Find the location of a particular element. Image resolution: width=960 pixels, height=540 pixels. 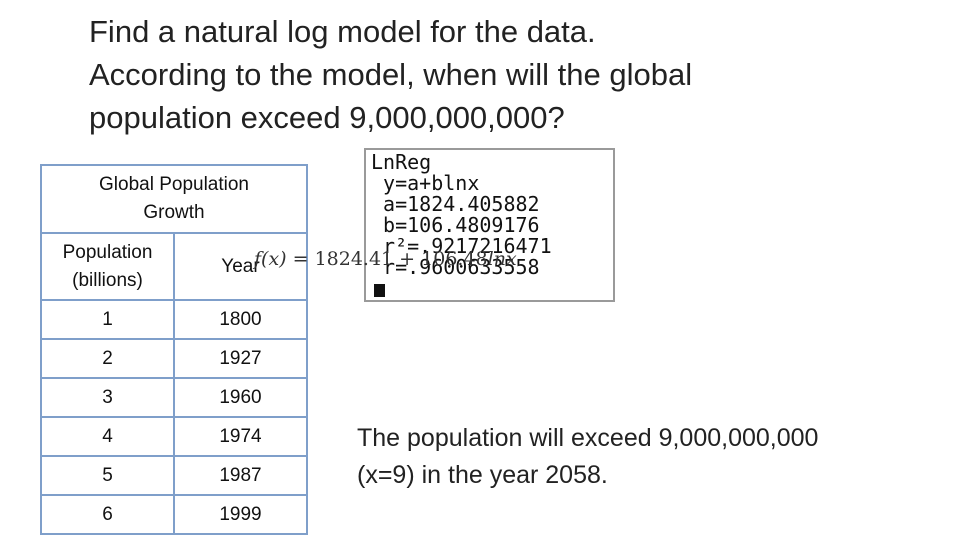

formula-tail: lnx is located at coordinates (502, 259).